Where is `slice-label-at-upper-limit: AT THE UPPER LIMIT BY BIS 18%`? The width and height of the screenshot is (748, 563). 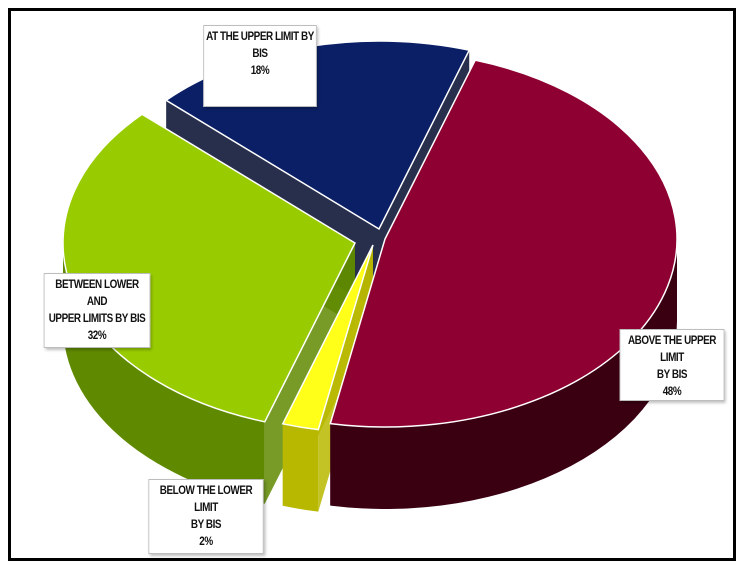 slice-label-at-upper-limit: AT THE UPPER LIMIT BY BIS 18% is located at coordinates (260, 66).